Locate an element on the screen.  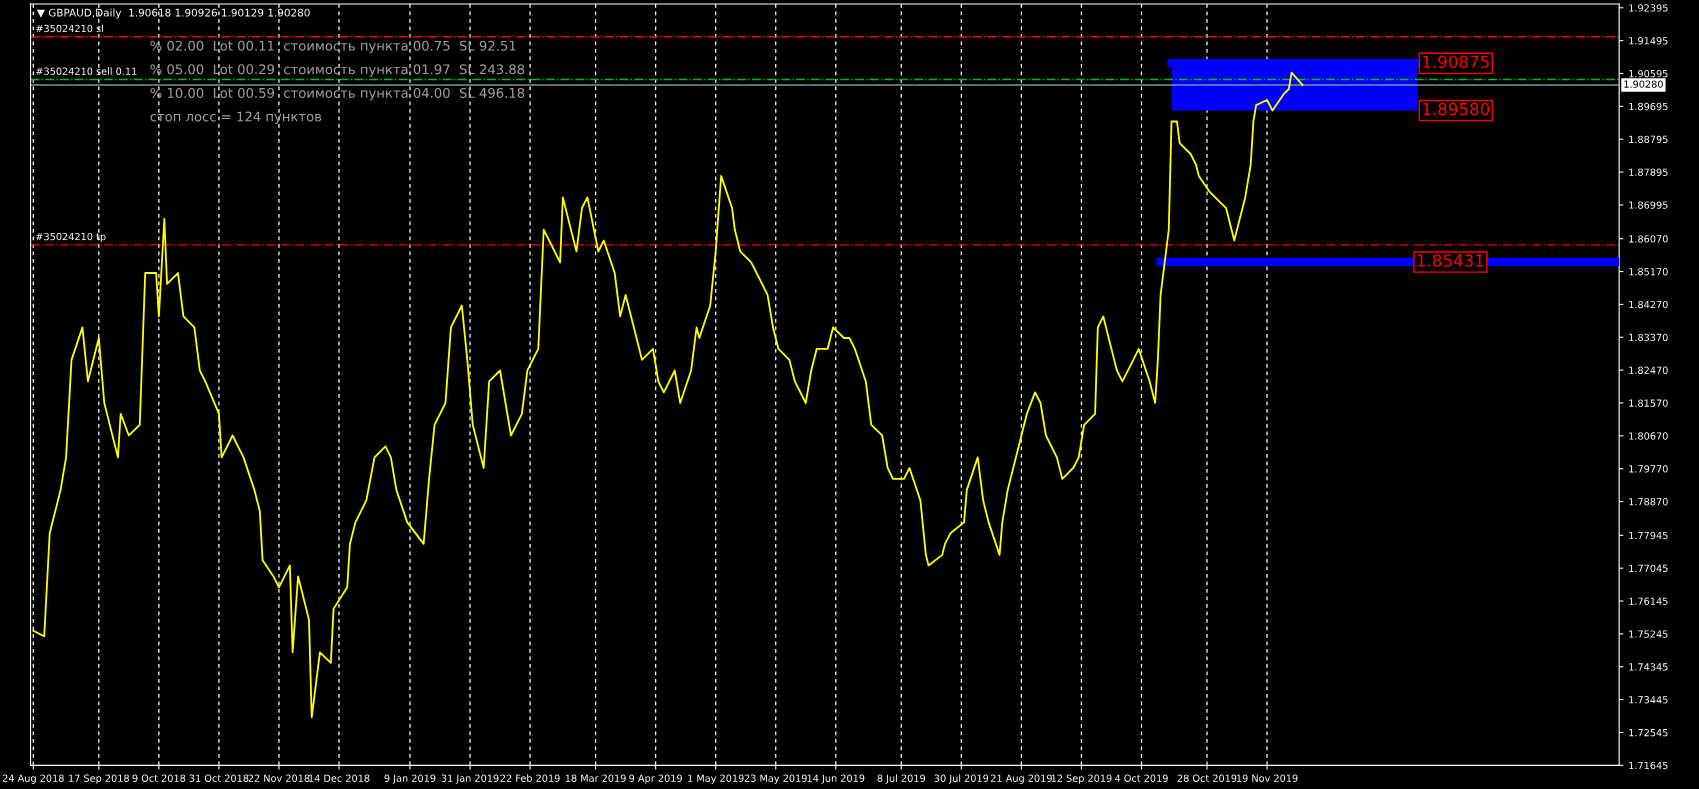
y-tick-label: 1.75245 is located at coordinates (1648, 634).